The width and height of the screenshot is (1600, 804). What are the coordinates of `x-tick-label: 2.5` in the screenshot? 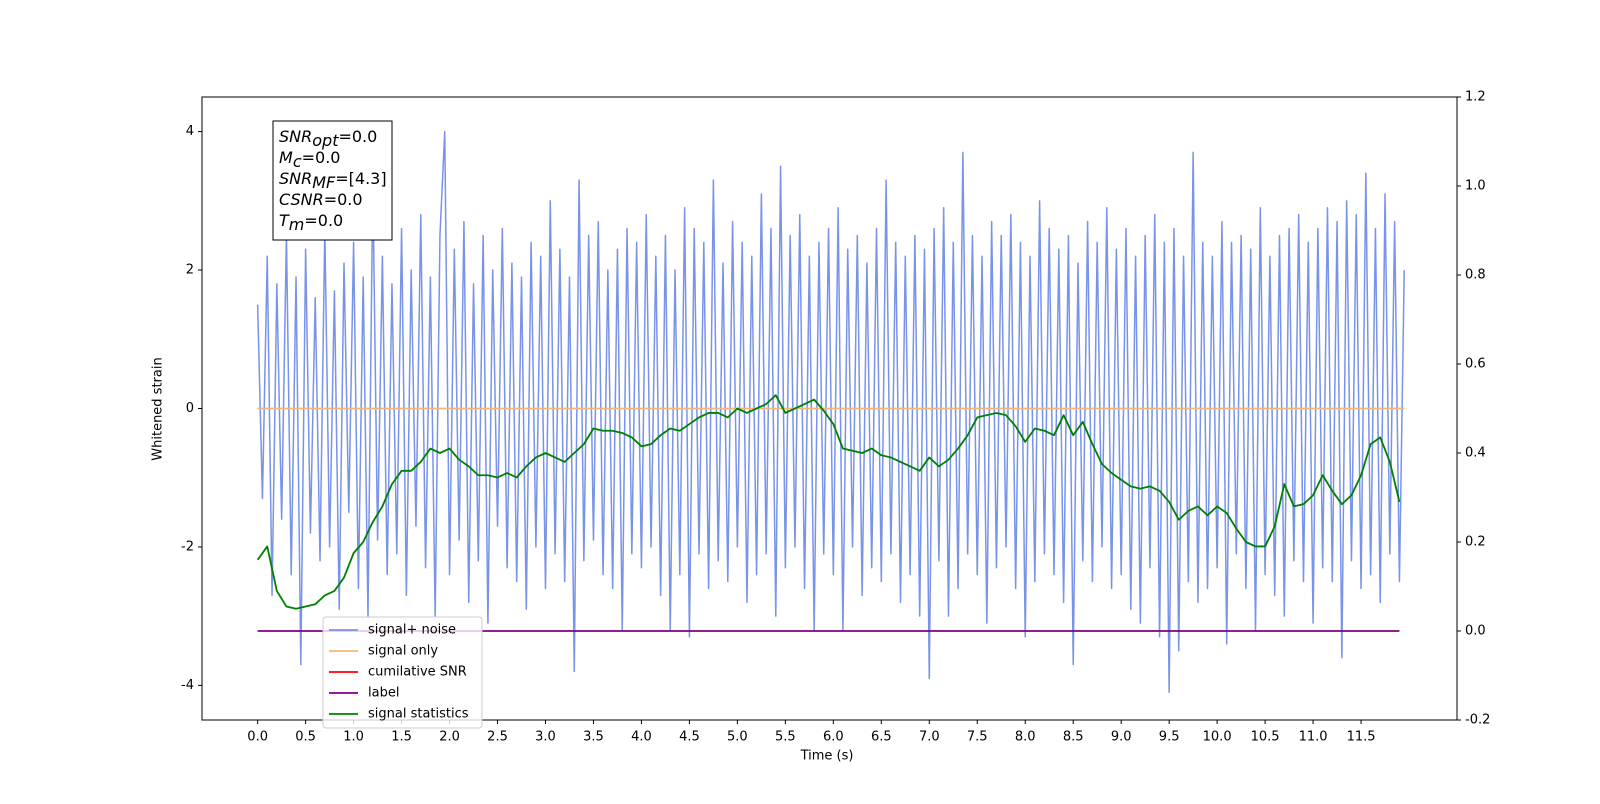 It's located at (497, 737).